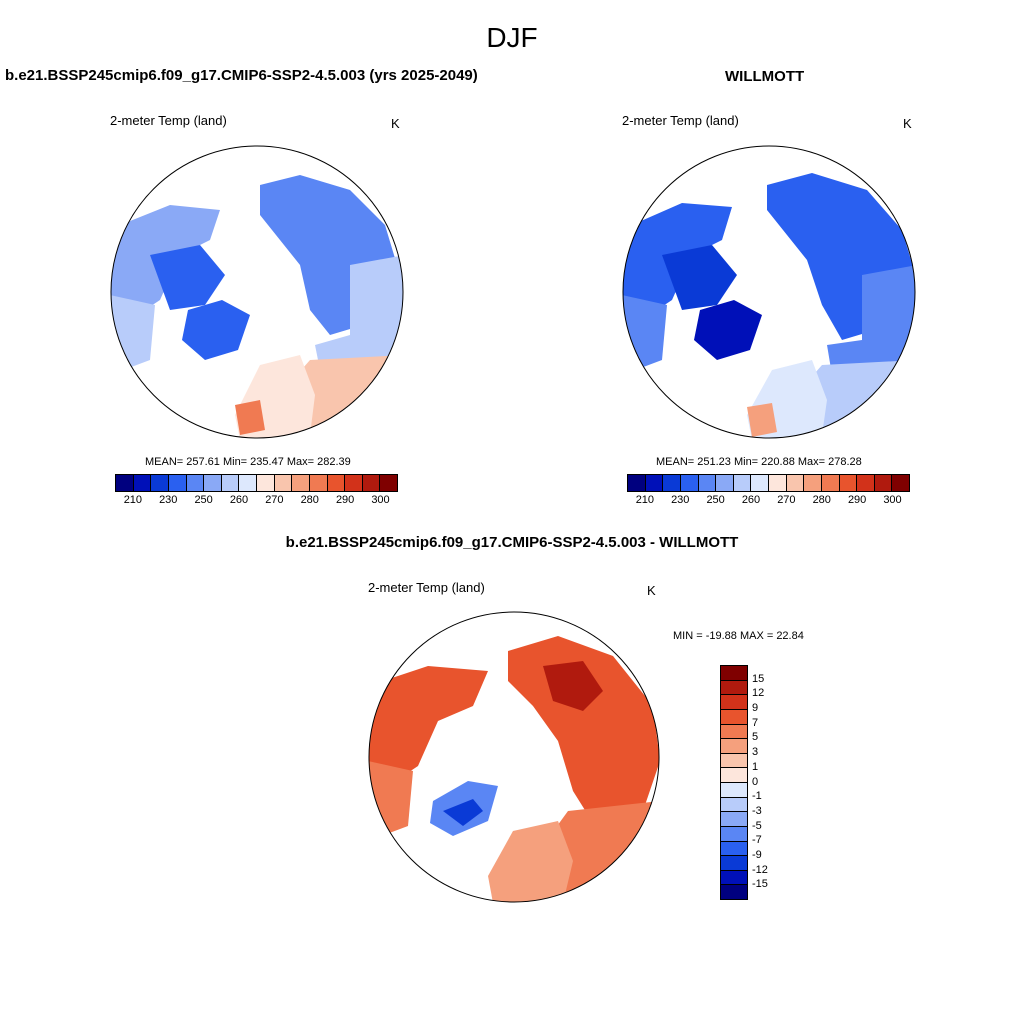 The width and height of the screenshot is (1024, 1024). Describe the element at coordinates (168, 120) in the screenshot. I see `panel-1-variable-label: 2-meter Temp (land)` at that location.